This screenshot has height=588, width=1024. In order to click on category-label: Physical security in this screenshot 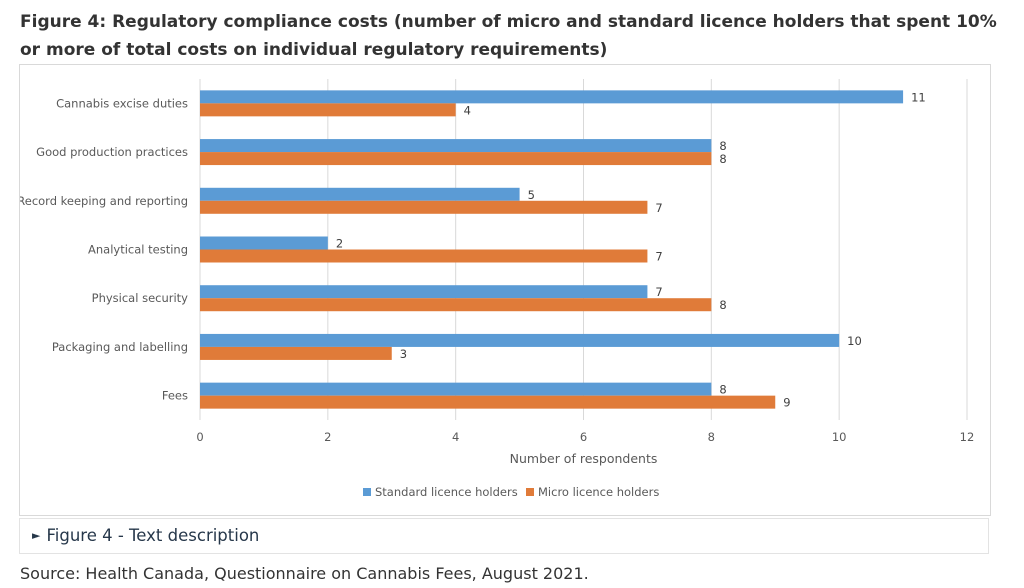, I will do `click(140, 298)`.